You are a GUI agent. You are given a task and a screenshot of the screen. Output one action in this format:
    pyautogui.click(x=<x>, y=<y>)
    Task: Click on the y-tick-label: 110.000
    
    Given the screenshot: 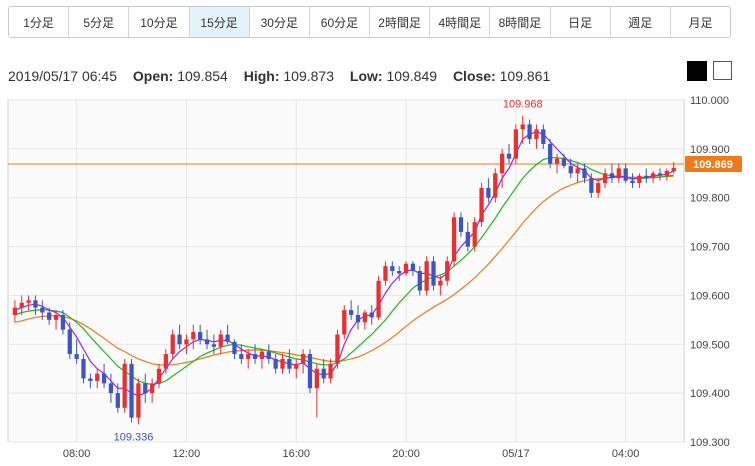 What is the action you would take?
    pyautogui.click(x=709, y=101)
    